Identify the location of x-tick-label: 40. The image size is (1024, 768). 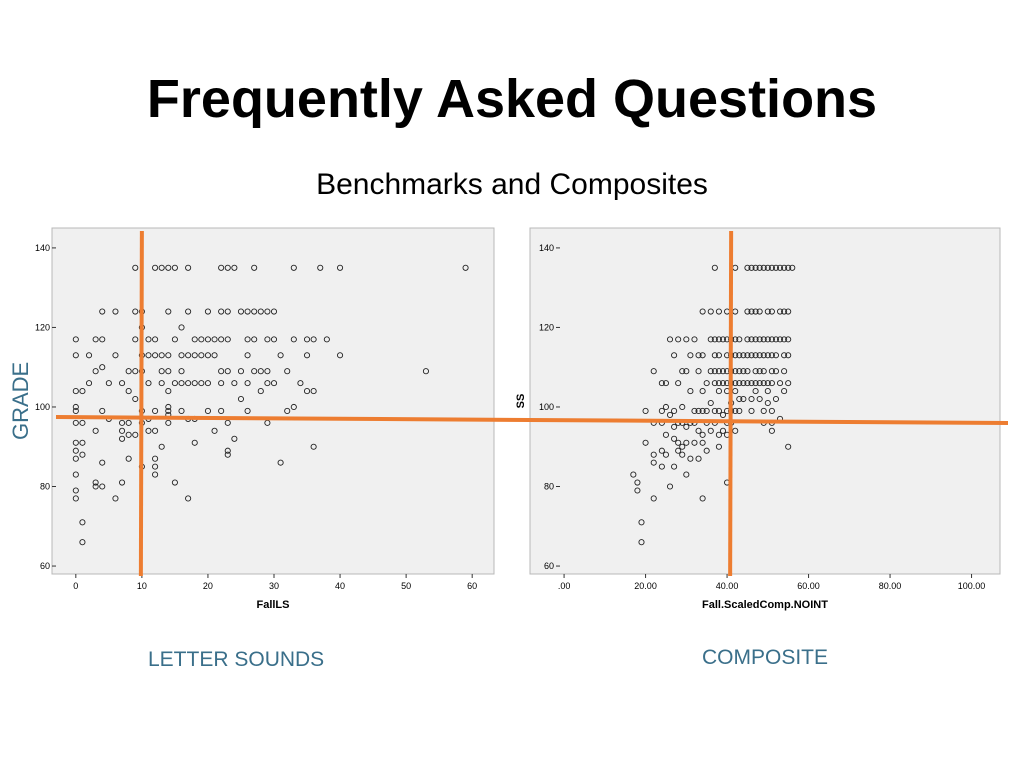
(340, 586).